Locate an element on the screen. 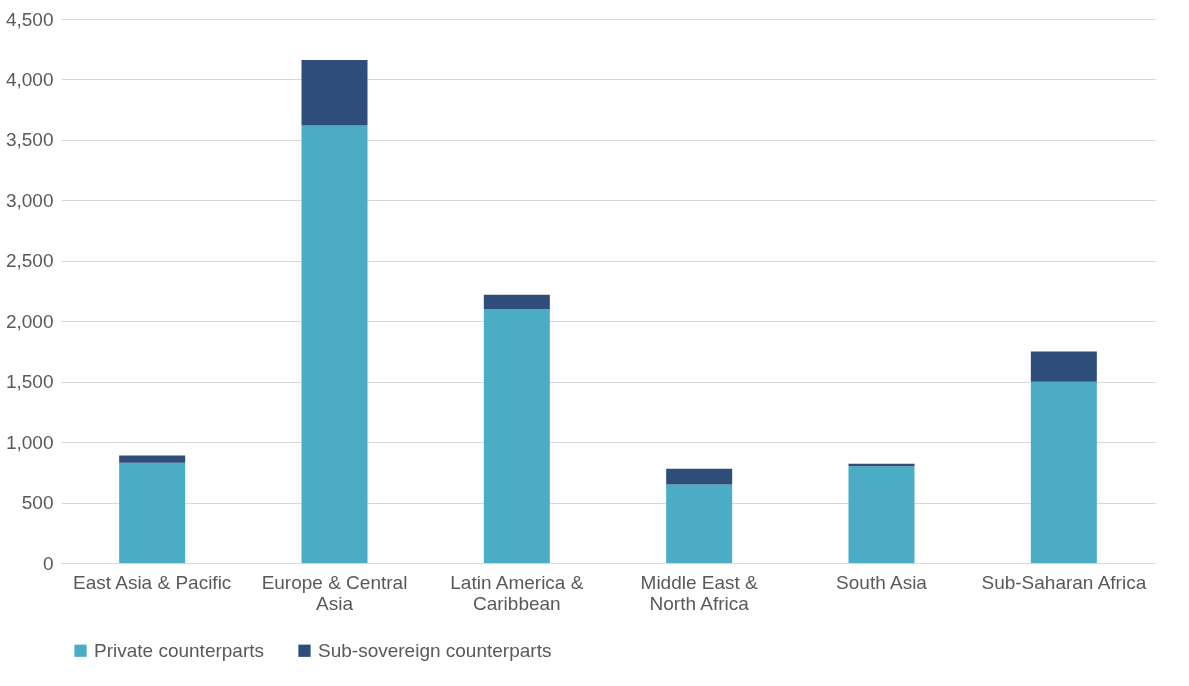 The height and width of the screenshot is (686, 1189). y-tick-label: 3,500 is located at coordinates (29, 140).